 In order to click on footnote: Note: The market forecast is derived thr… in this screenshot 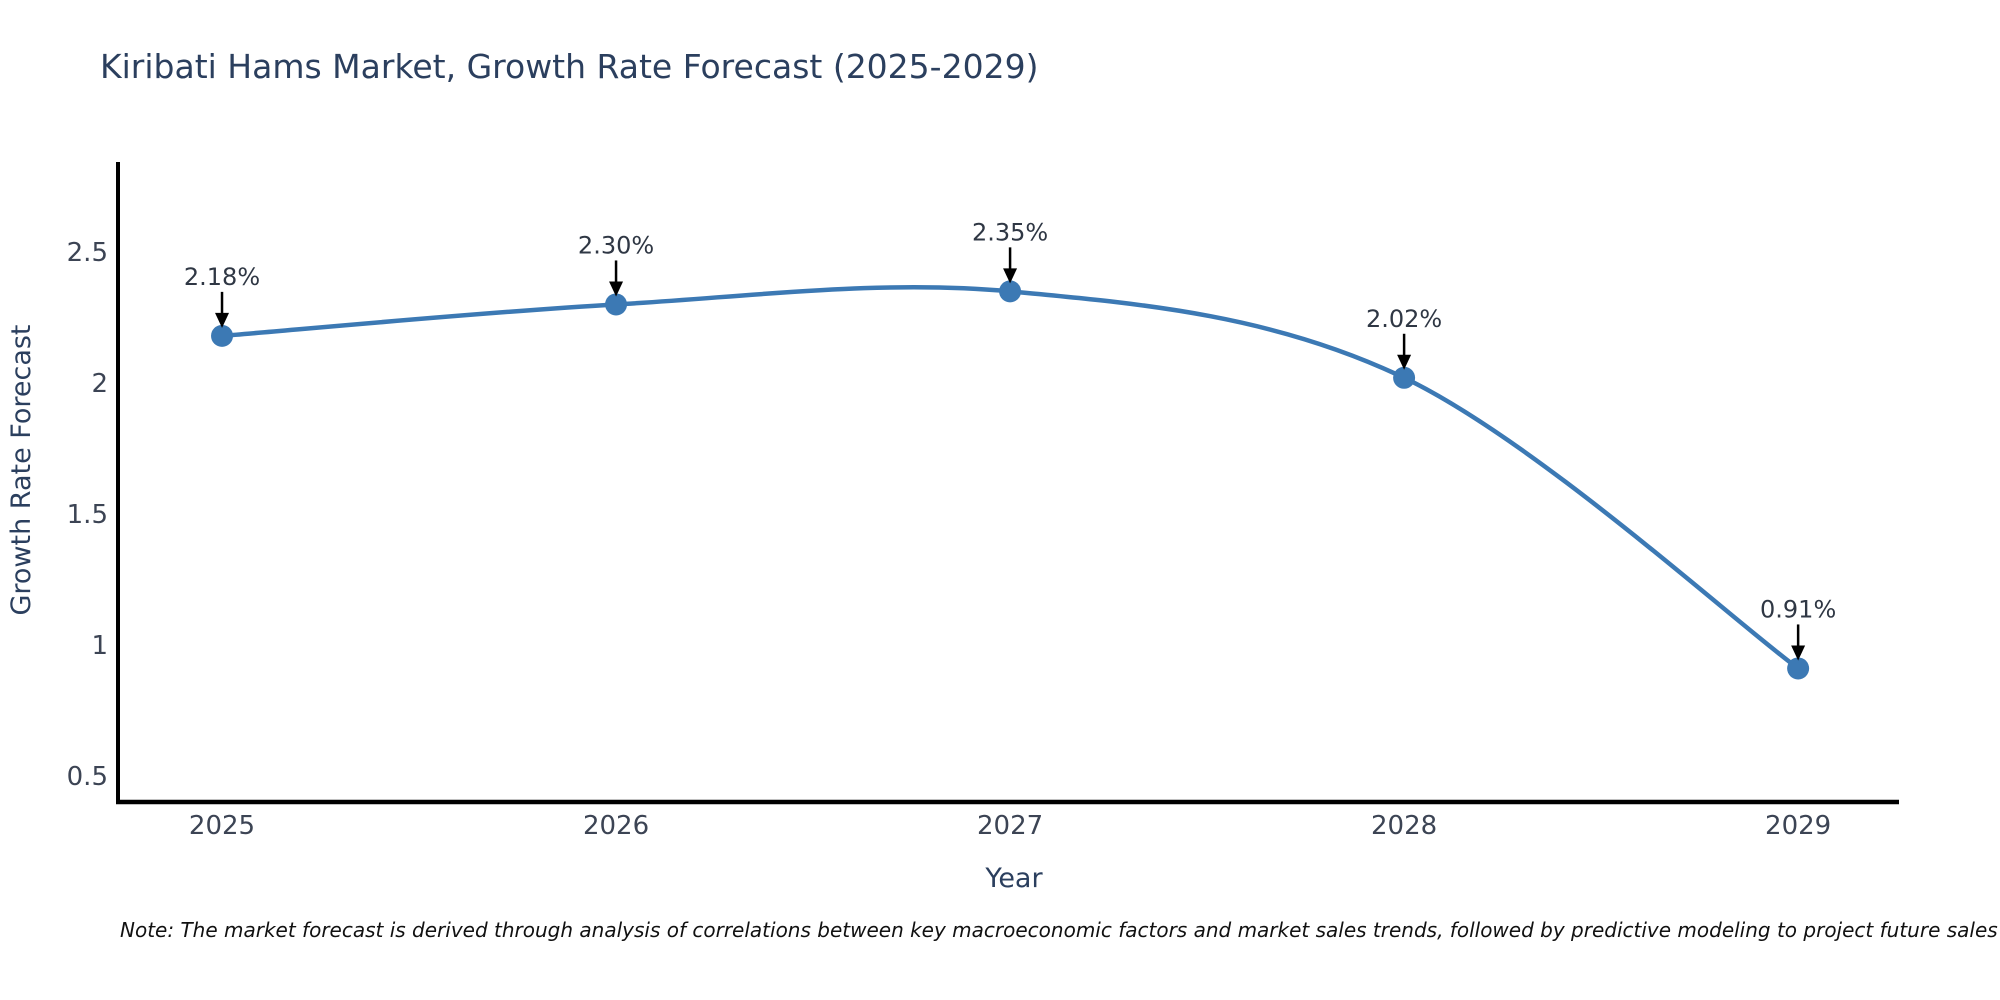, I will do `click(1059, 930)`.